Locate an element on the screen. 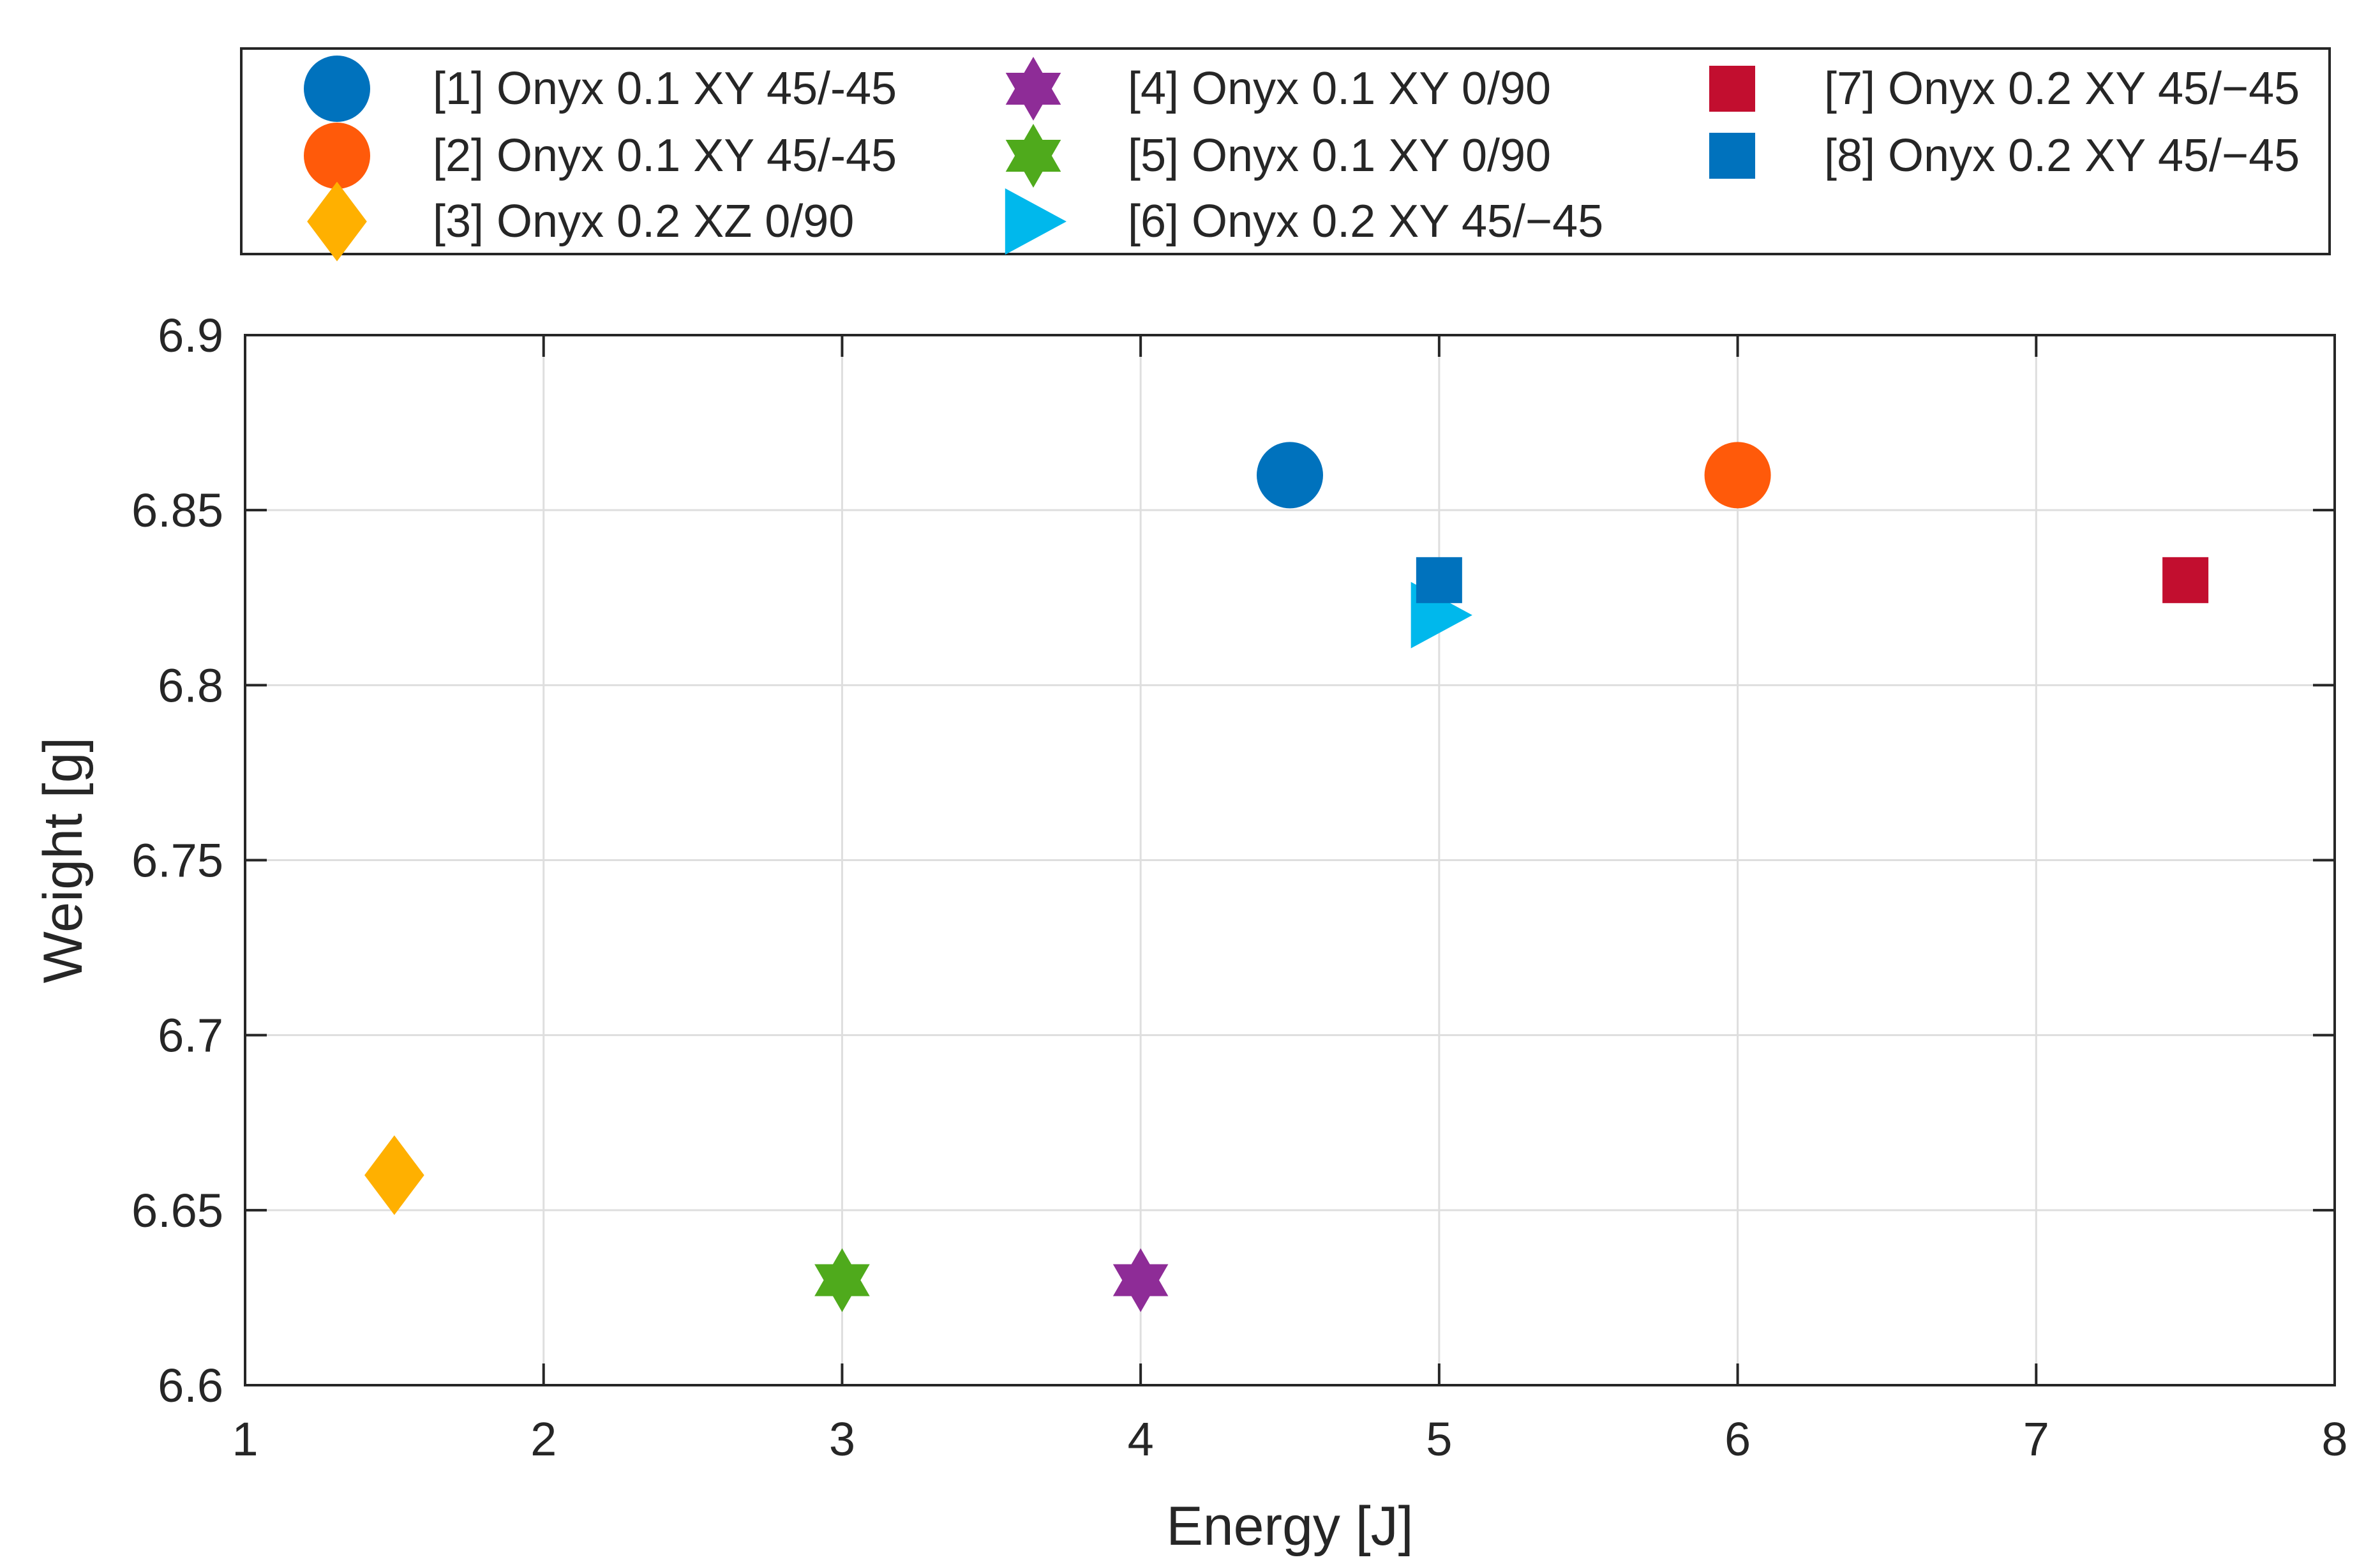 Image resolution: width=2380 pixels, height=1562 pixels. legend-box is located at coordinates (1285, 151).